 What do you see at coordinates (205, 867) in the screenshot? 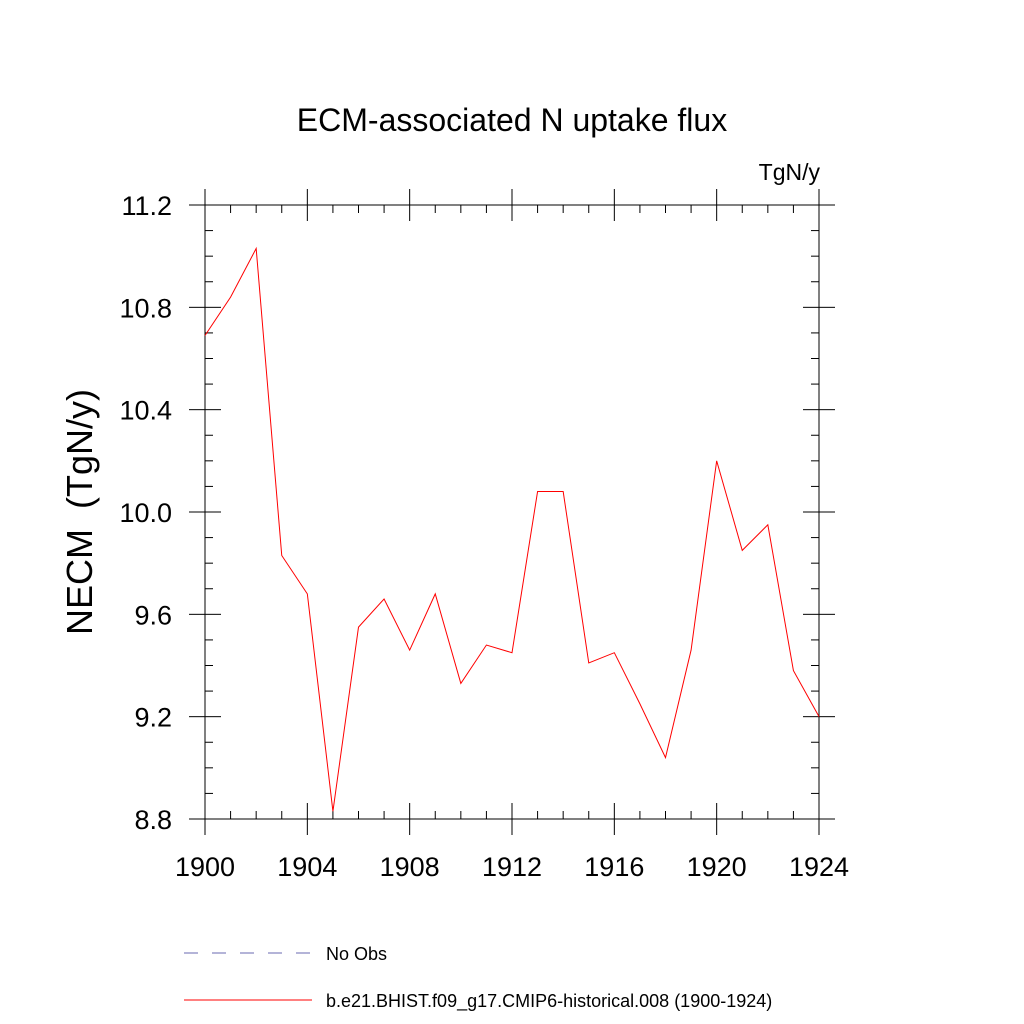
I see `x-tick-label: 1900` at bounding box center [205, 867].